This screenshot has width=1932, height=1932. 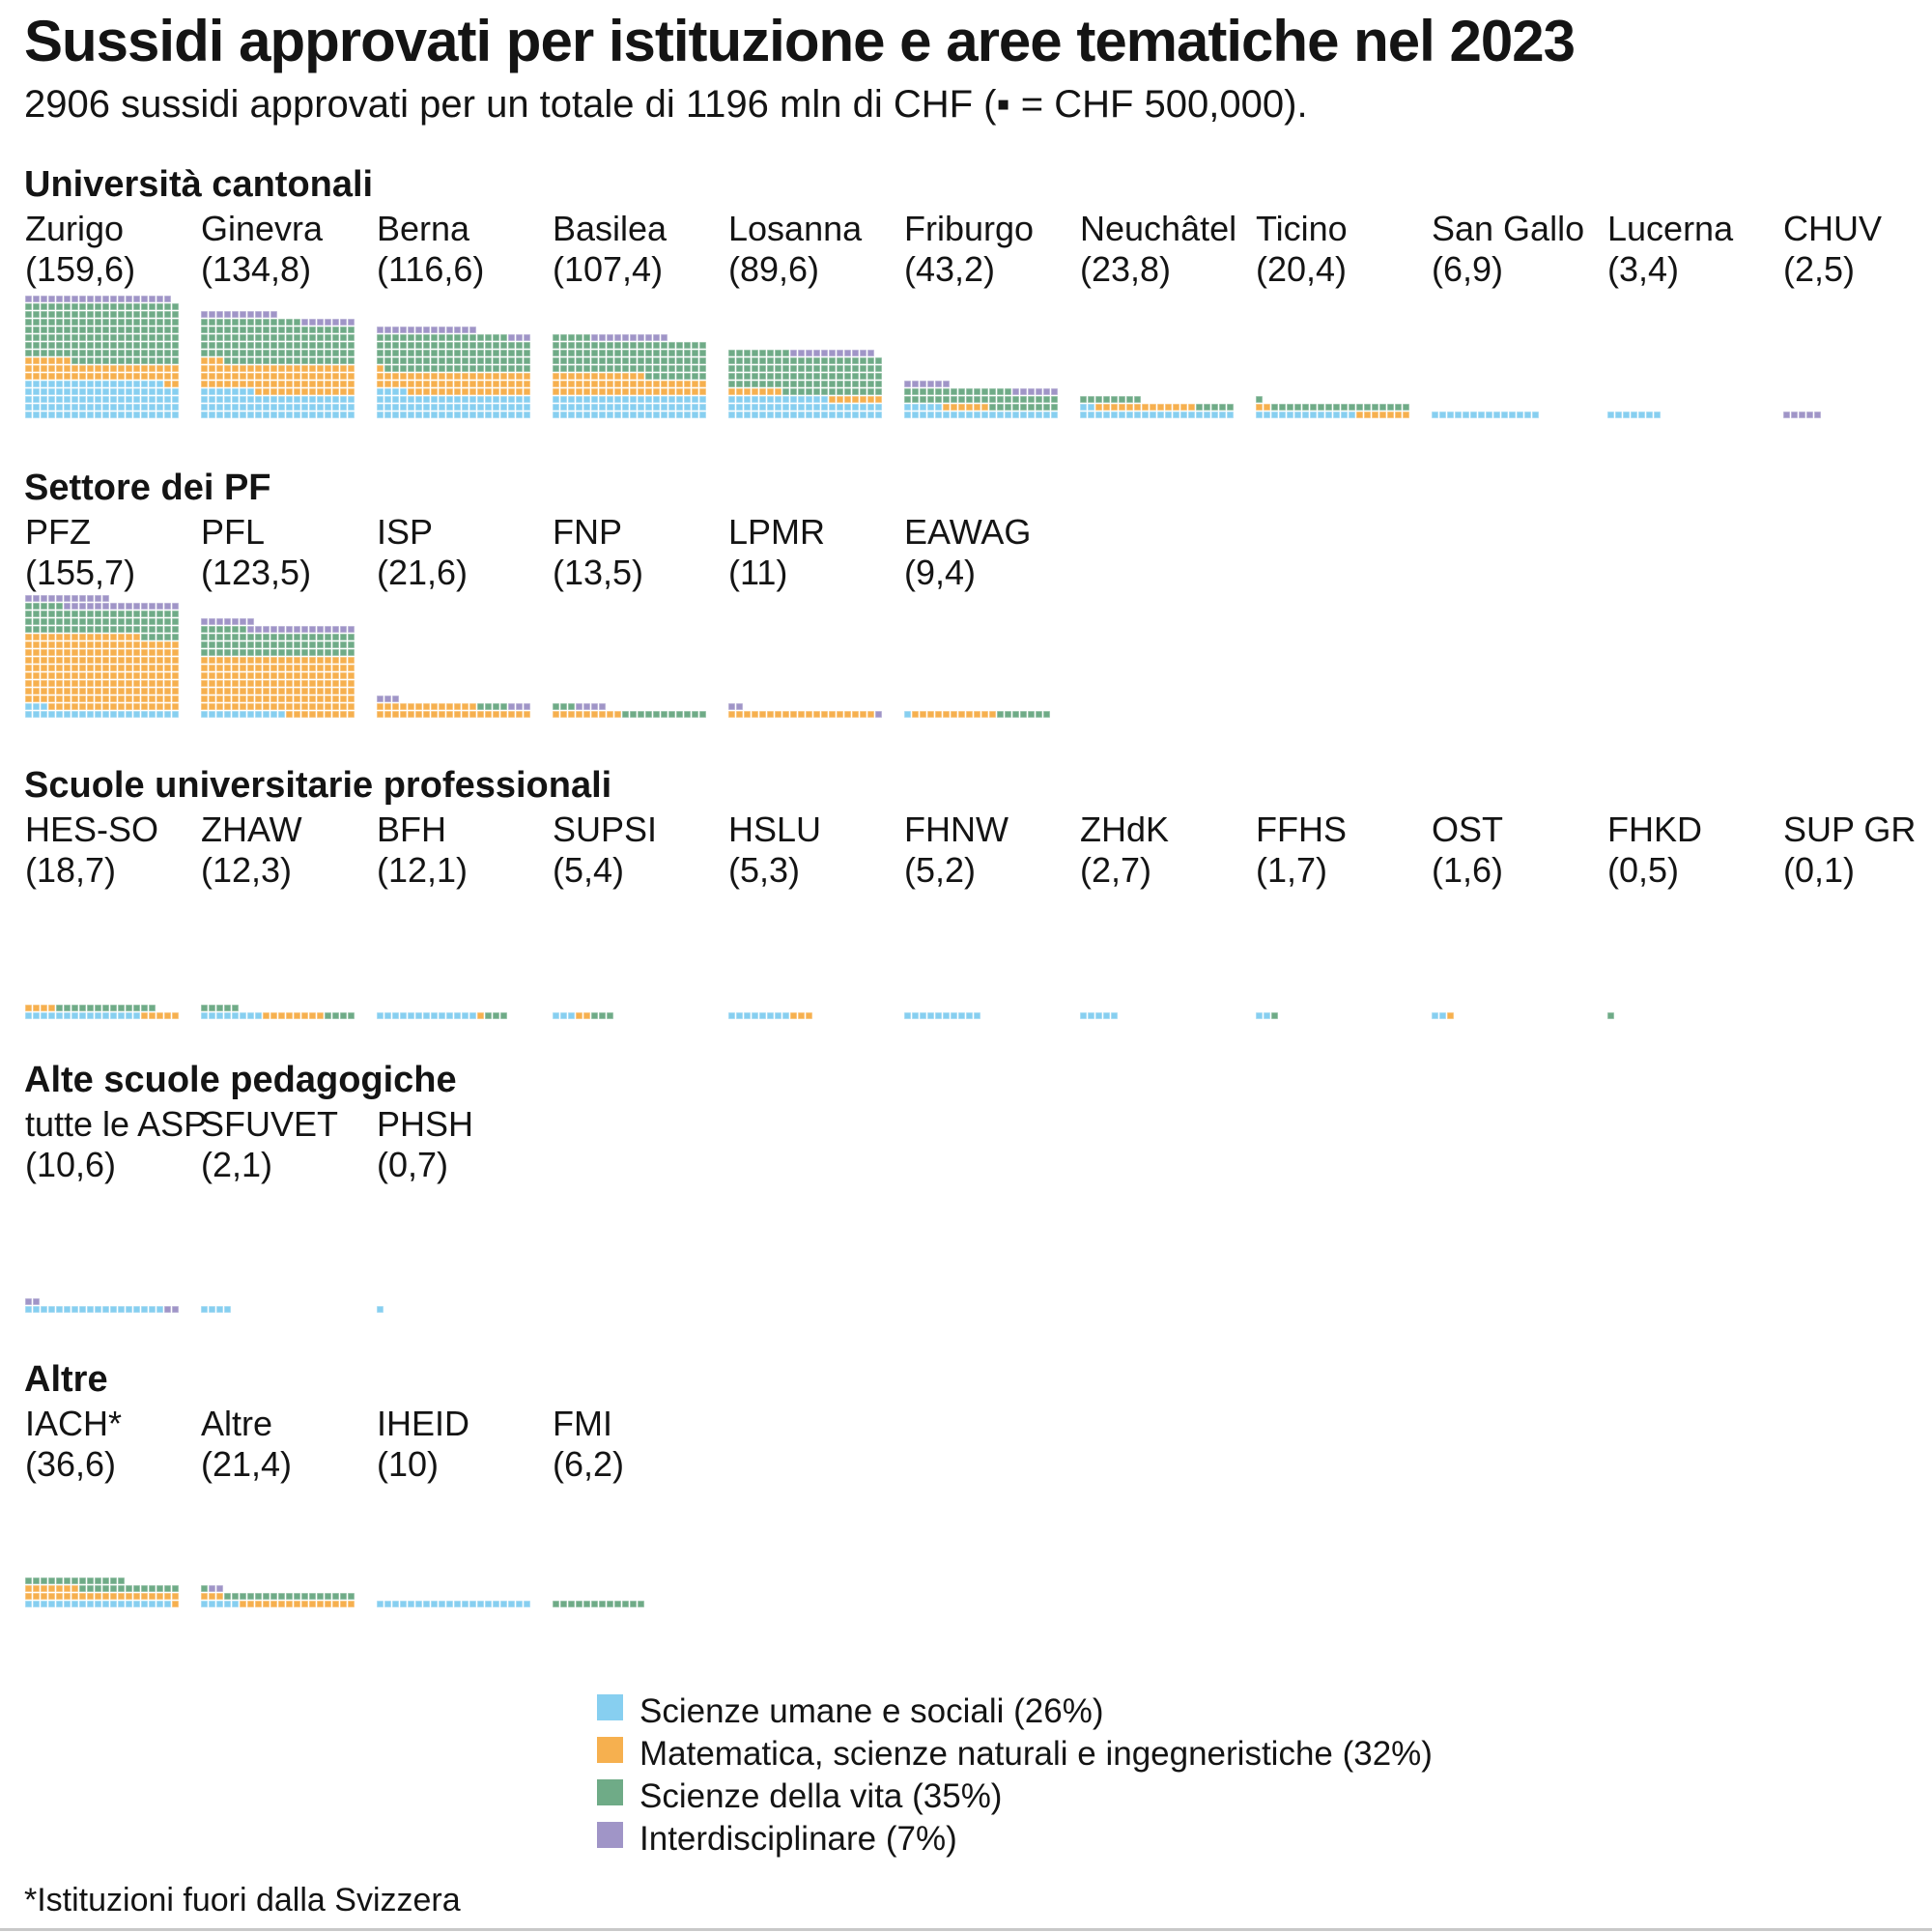 What do you see at coordinates (598, 572) in the screenshot?
I see `institution-value-fnp: (13,5)` at bounding box center [598, 572].